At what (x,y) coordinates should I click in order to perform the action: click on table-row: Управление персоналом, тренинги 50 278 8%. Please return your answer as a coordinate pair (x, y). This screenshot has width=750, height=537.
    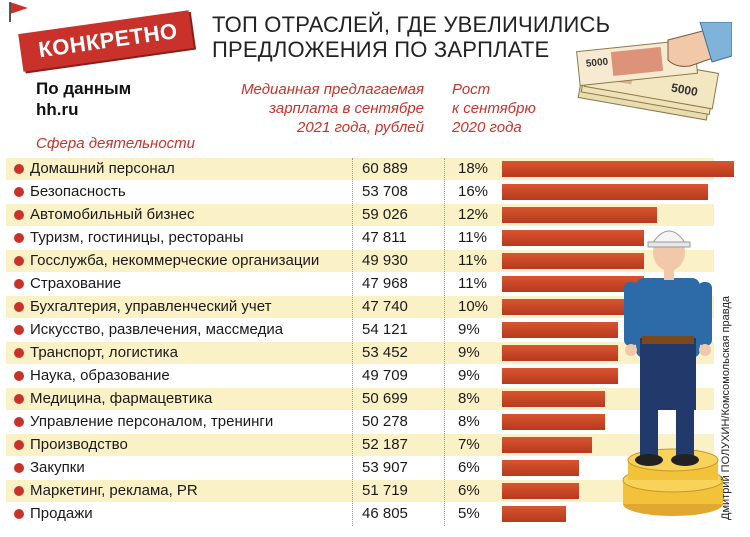
    Looking at the image, I should click on (360, 422).